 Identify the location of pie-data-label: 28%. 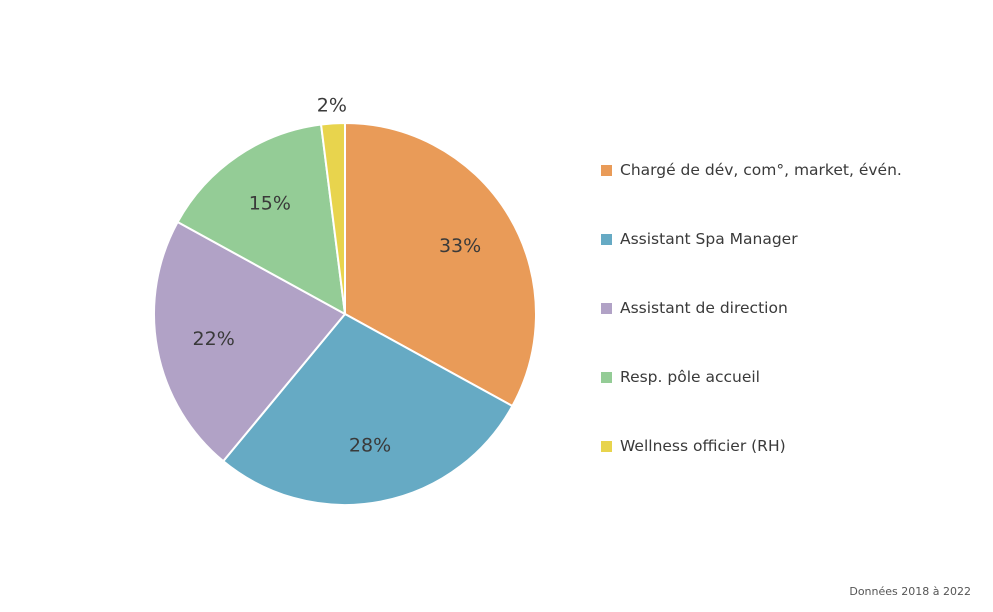
(370, 445).